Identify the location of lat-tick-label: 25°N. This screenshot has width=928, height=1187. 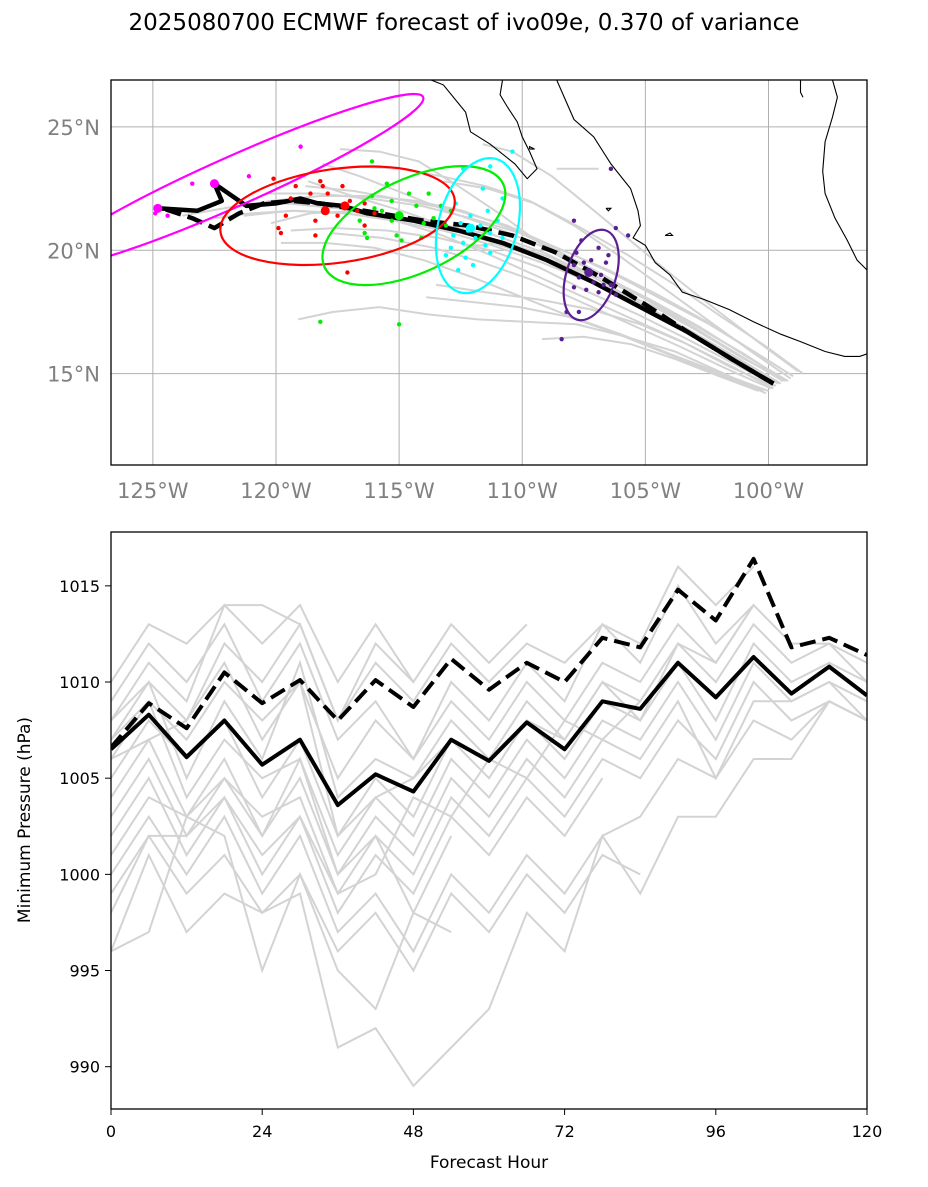
(73, 128).